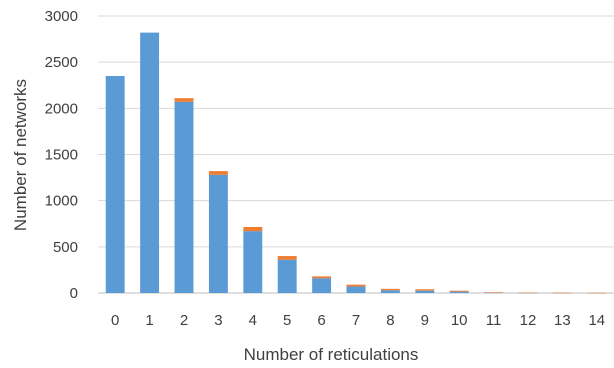 The width and height of the screenshot is (614, 368). What do you see at coordinates (184, 320) in the screenshot?
I see `x-tick-label: 2` at bounding box center [184, 320].